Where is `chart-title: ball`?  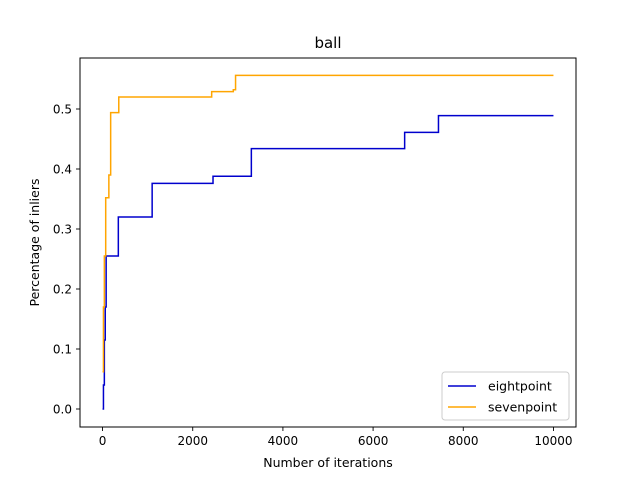 chart-title: ball is located at coordinates (327, 43).